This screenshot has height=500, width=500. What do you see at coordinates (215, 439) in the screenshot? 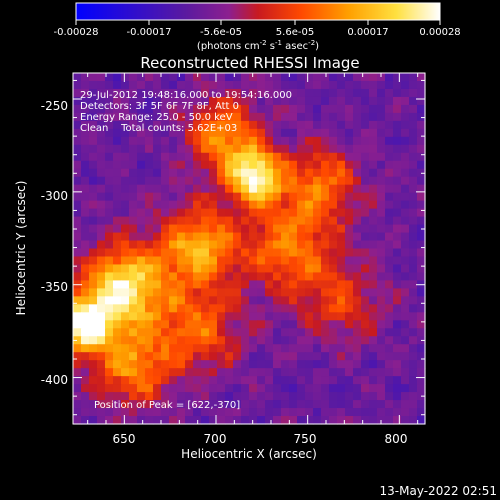
I see `x-tick-label: 700` at bounding box center [215, 439].